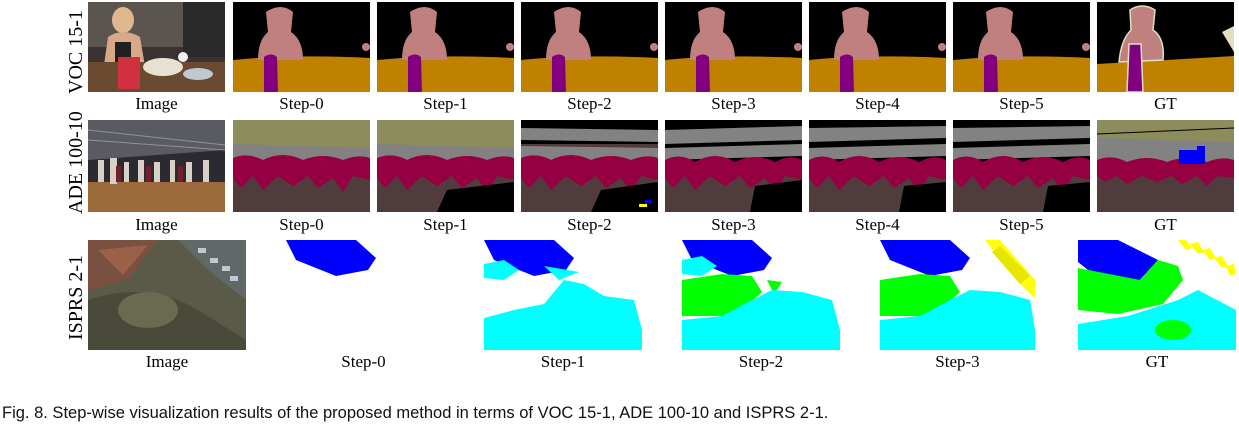 The image size is (1239, 441). What do you see at coordinates (1021, 103) in the screenshot?
I see `voc-col-label-step-5: Step-5` at bounding box center [1021, 103].